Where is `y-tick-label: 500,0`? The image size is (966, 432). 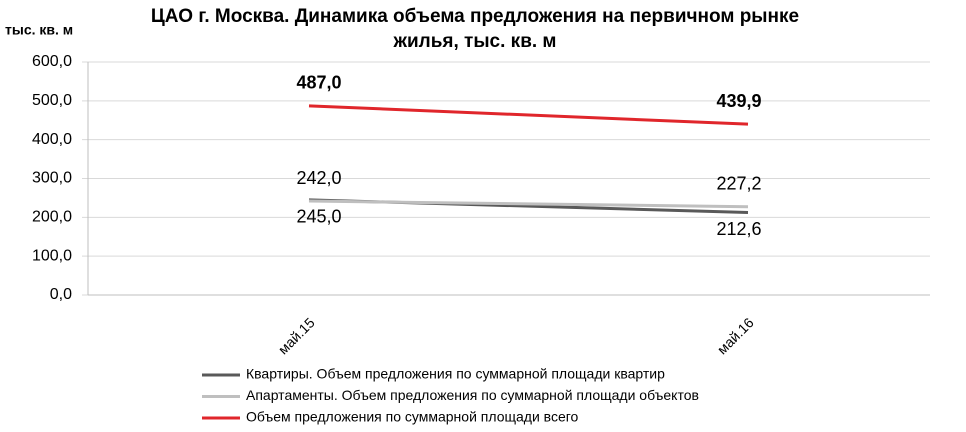
y-tick-label: 500,0 is located at coordinates (52, 100).